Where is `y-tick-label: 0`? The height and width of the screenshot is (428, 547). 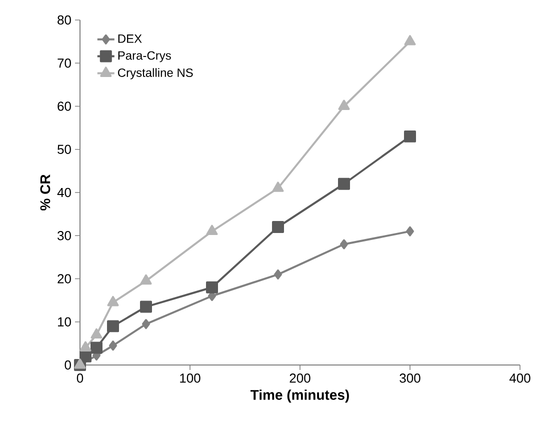
y-tick-label: 0 is located at coordinates (67, 365).